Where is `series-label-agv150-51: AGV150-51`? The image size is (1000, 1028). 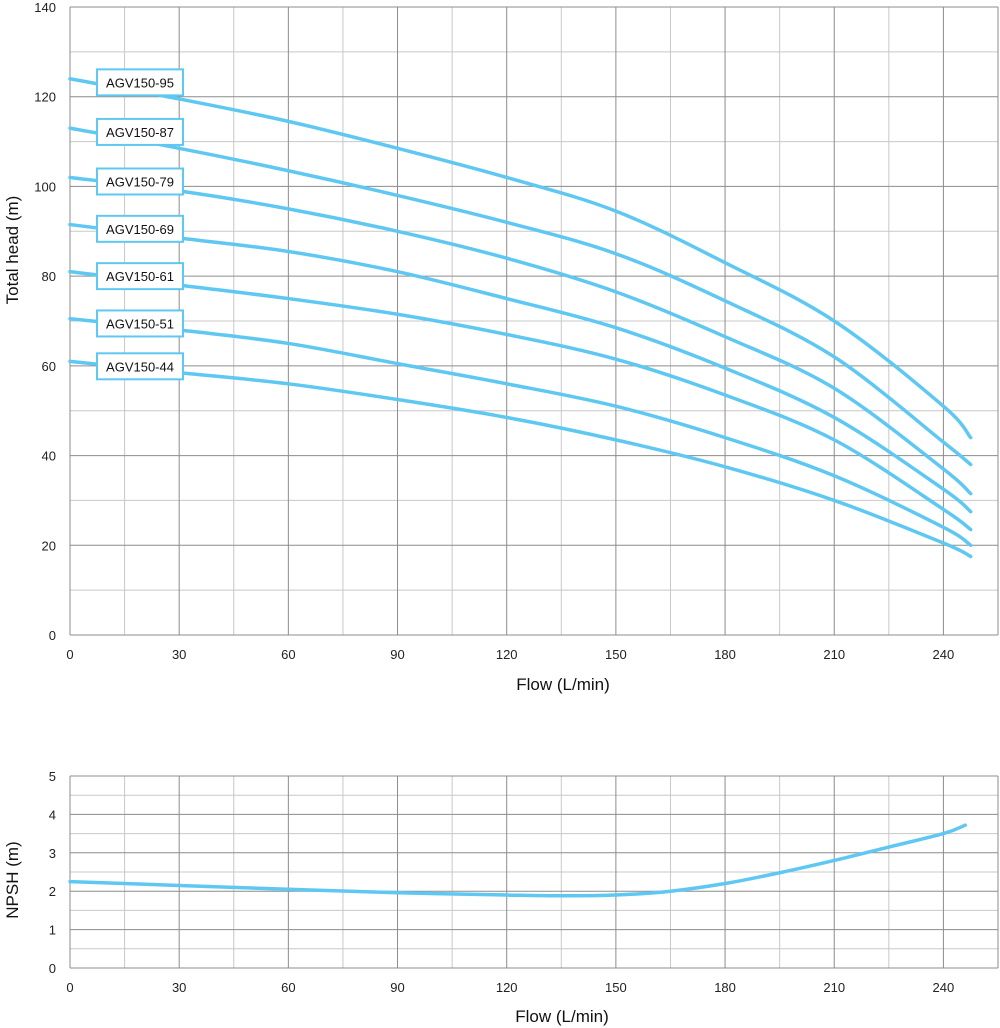
series-label-agv150-51: AGV150-51 is located at coordinates (140, 323).